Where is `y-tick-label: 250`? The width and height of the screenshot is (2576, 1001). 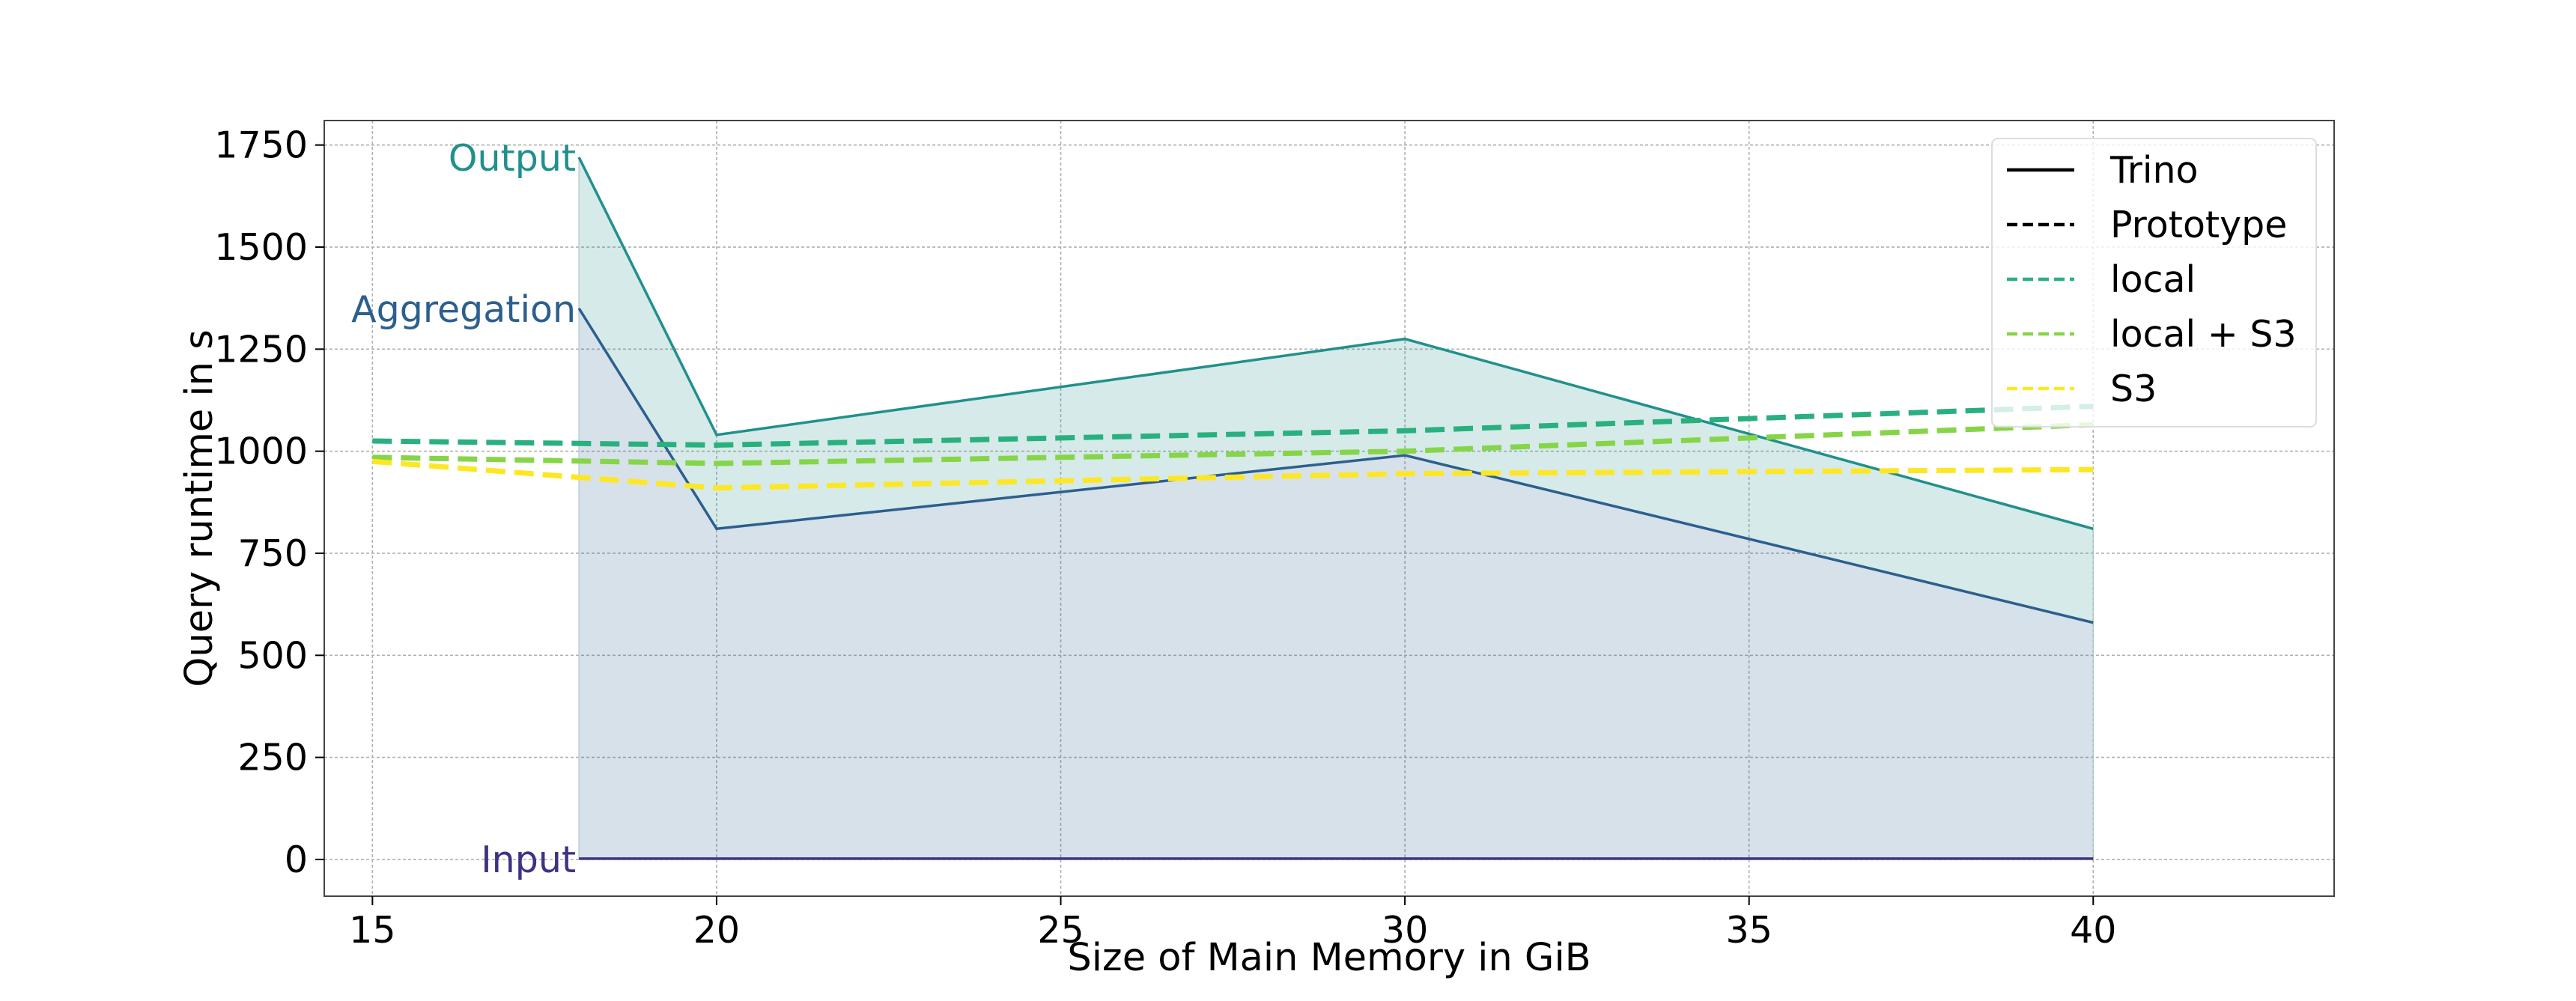
y-tick-label: 250 is located at coordinates (272, 758).